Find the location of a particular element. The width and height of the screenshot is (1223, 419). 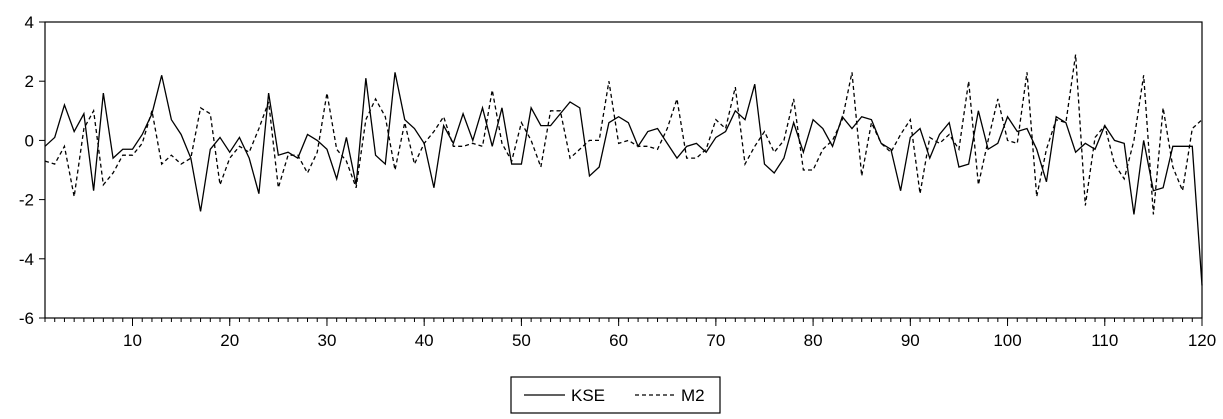

x-tick-label: 70 is located at coordinates (715, 340).